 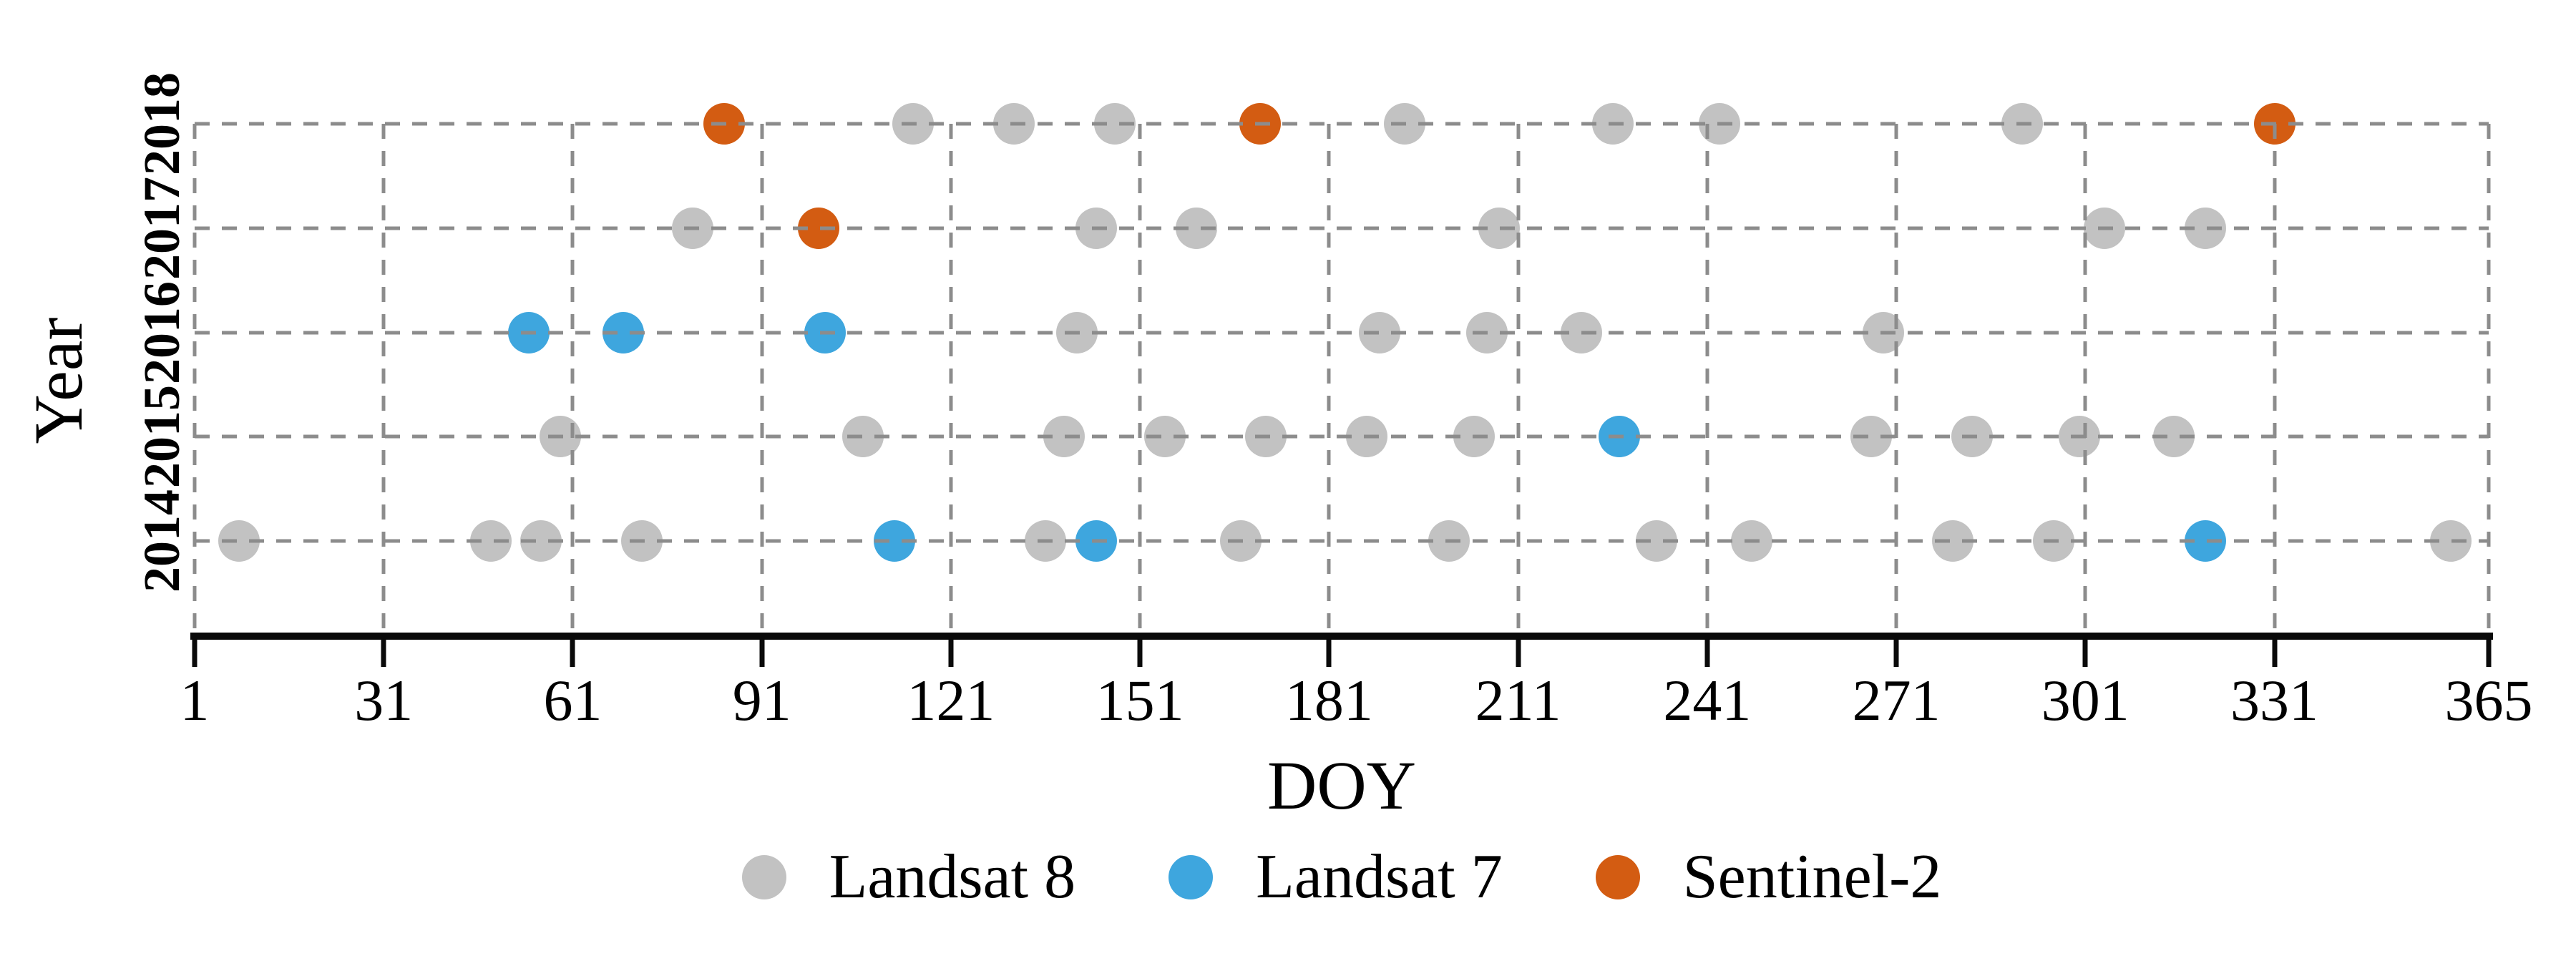 I want to click on gridline-year-2014, so click(x=1342, y=541).